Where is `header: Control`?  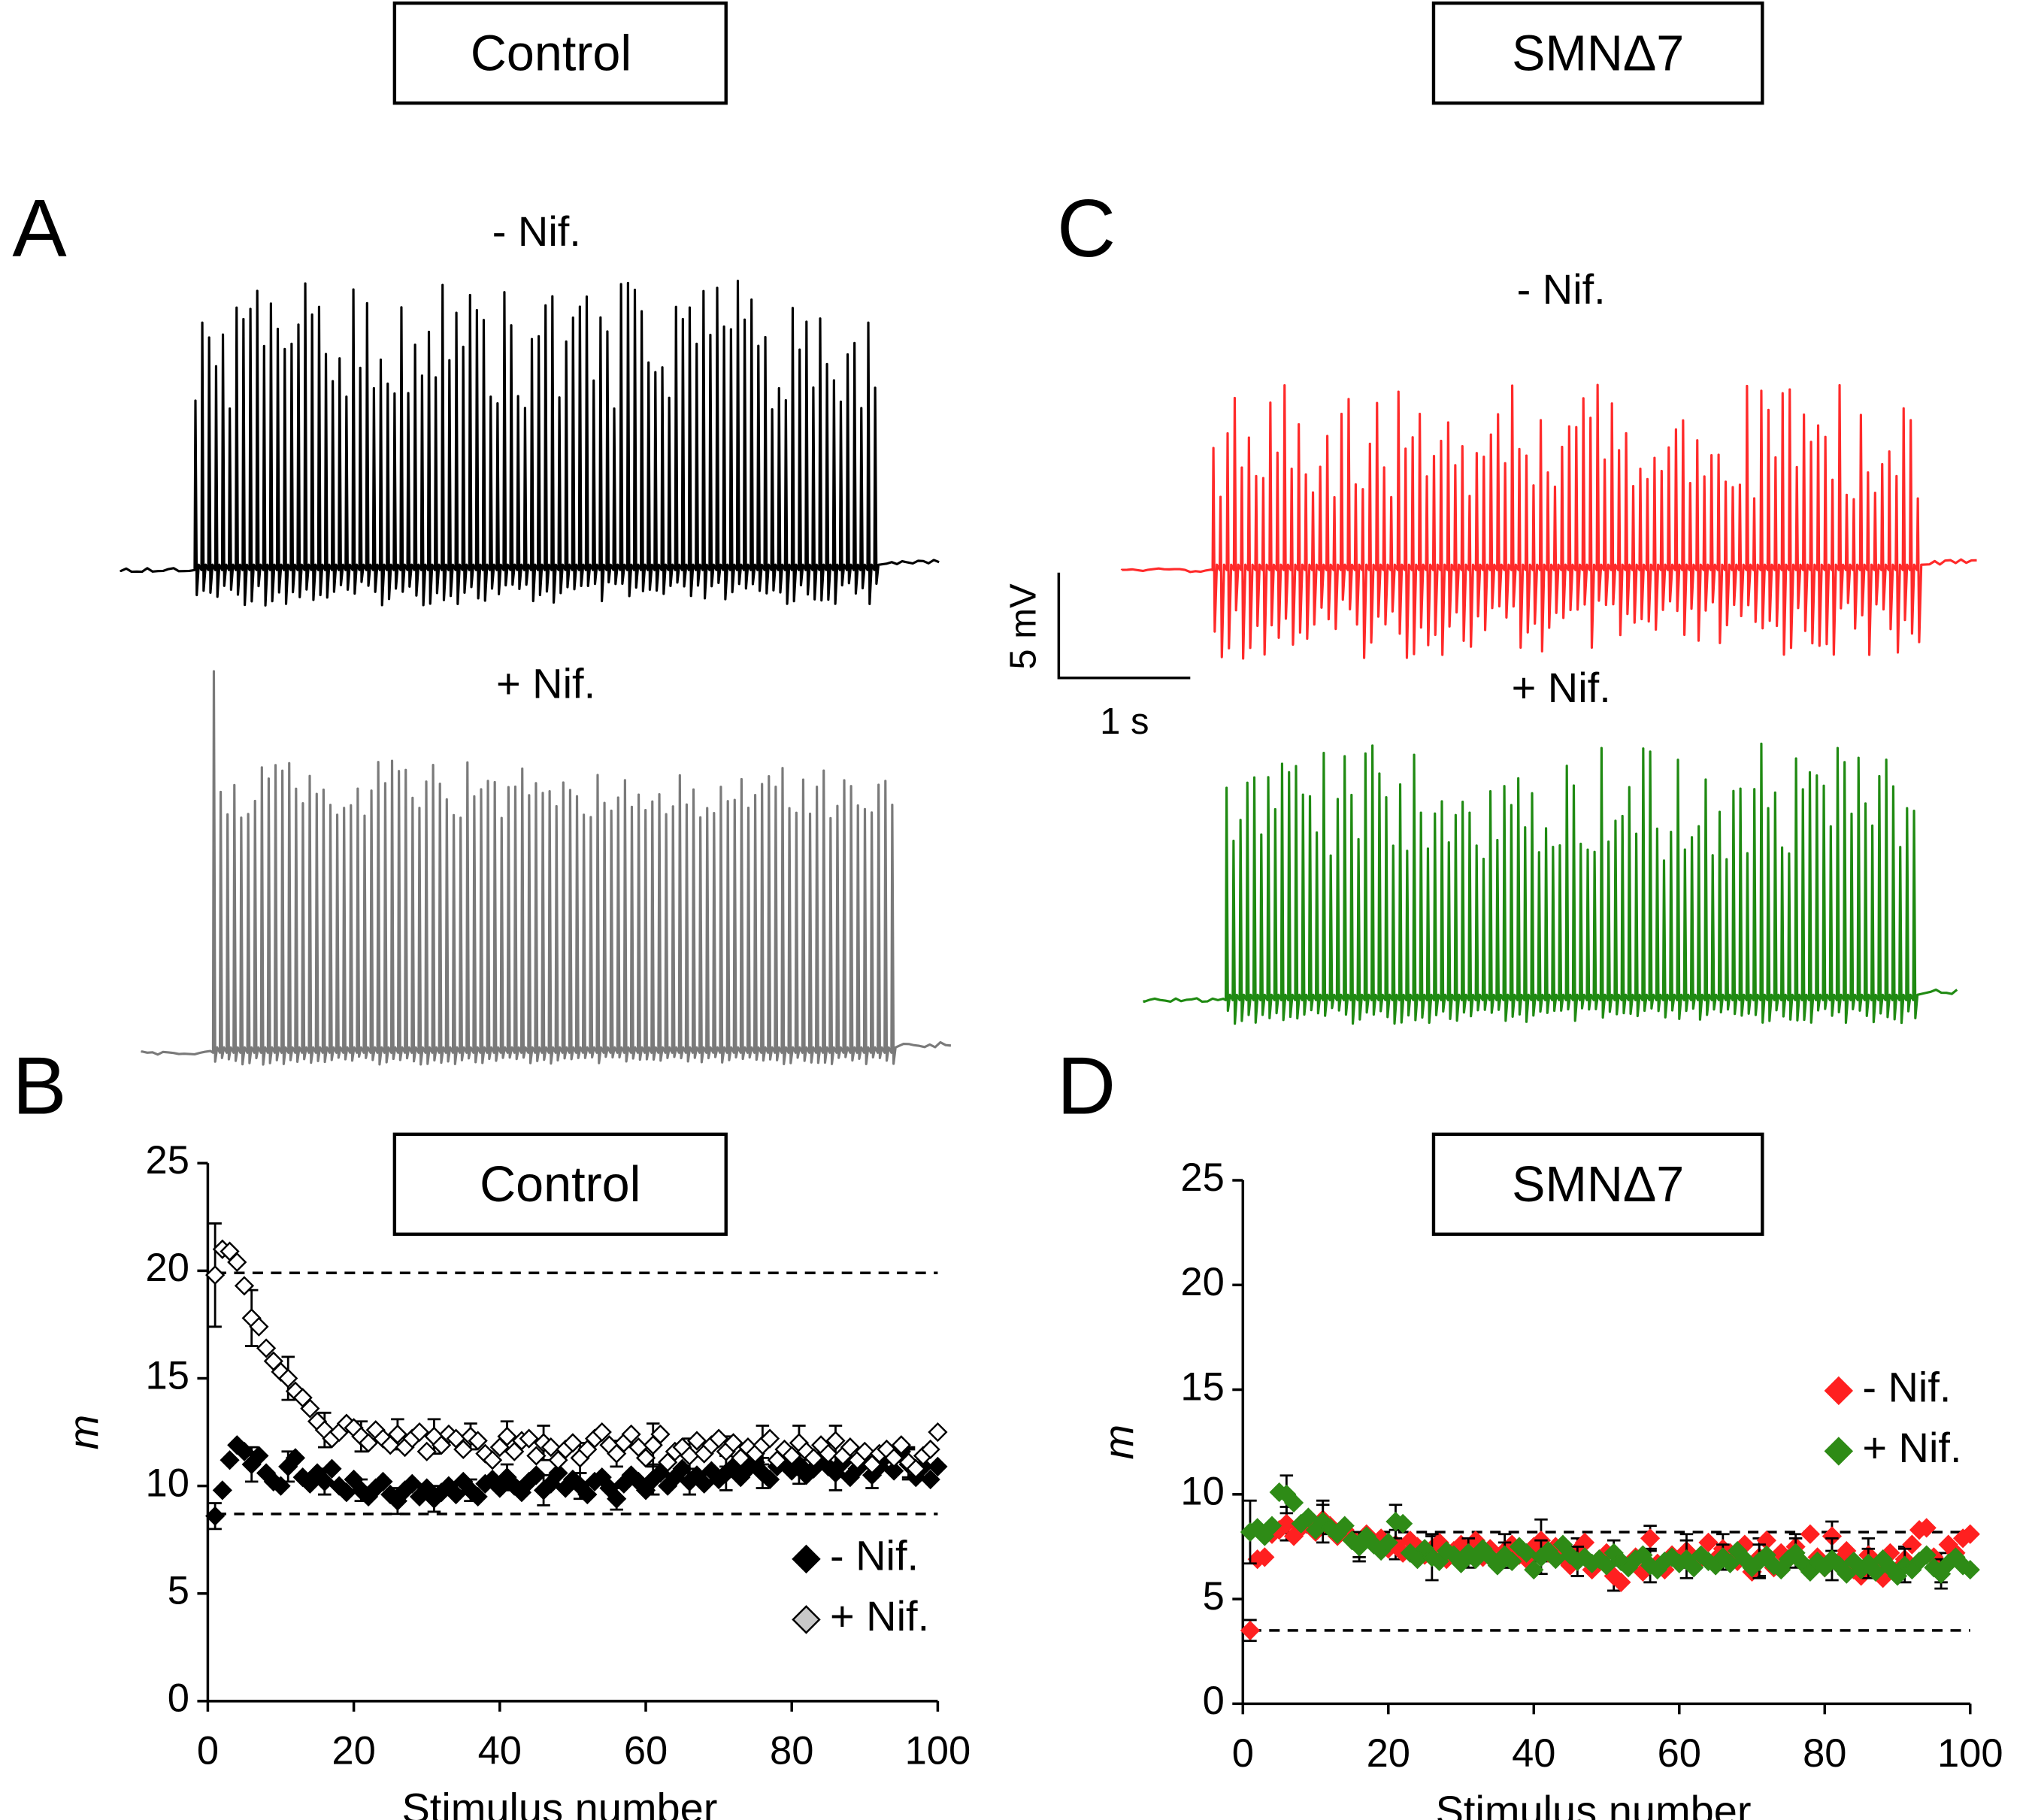
header: Control is located at coordinates (551, 54).